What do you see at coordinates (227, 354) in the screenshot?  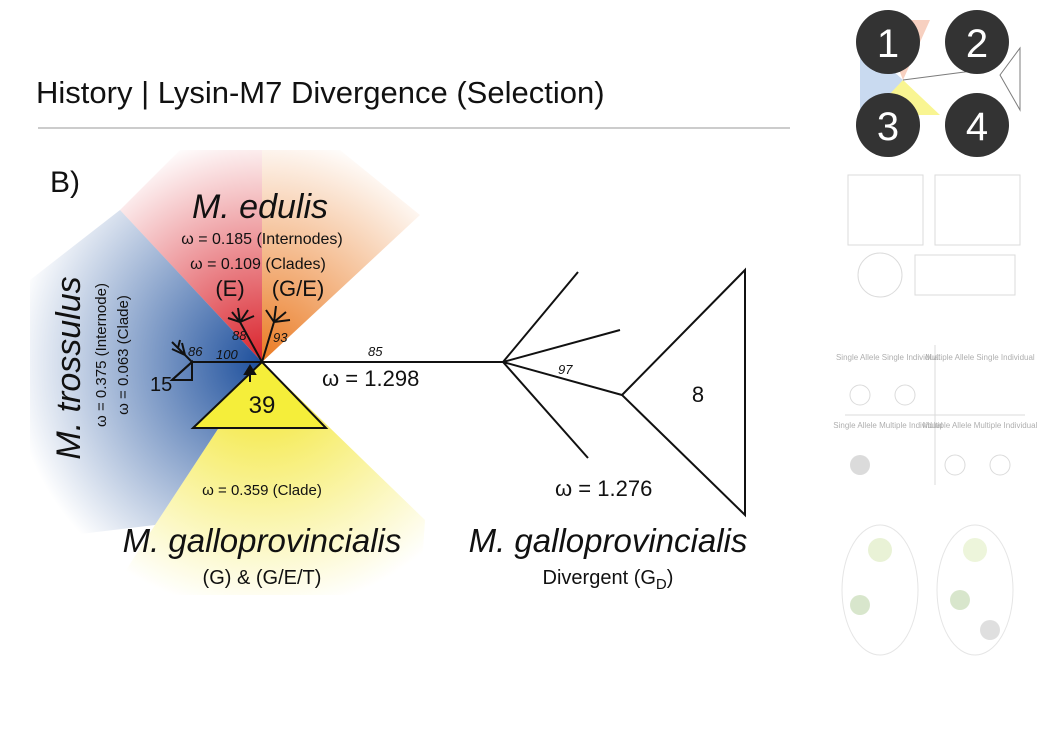 I see `support-value: 100` at bounding box center [227, 354].